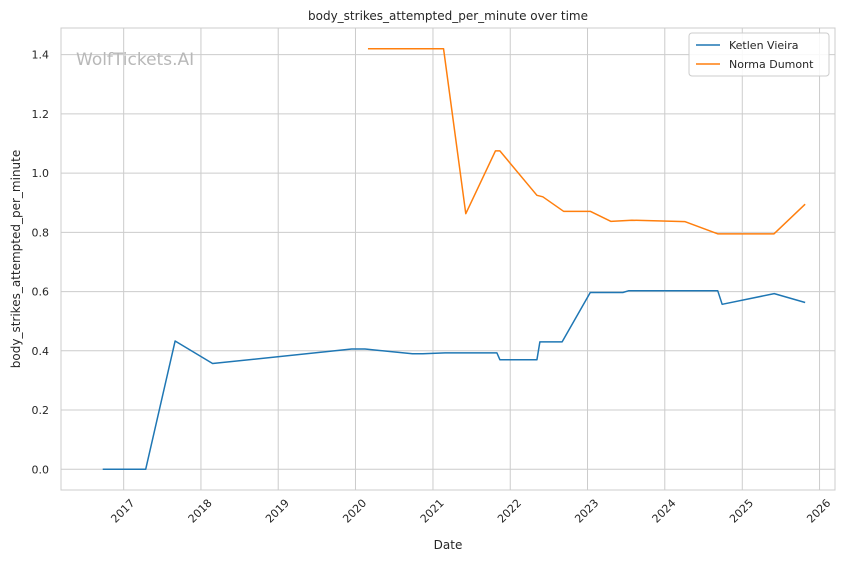 The height and width of the screenshot is (561, 844). What do you see at coordinates (135, 60) in the screenshot?
I see `watermark: WolfTickets.AI` at bounding box center [135, 60].